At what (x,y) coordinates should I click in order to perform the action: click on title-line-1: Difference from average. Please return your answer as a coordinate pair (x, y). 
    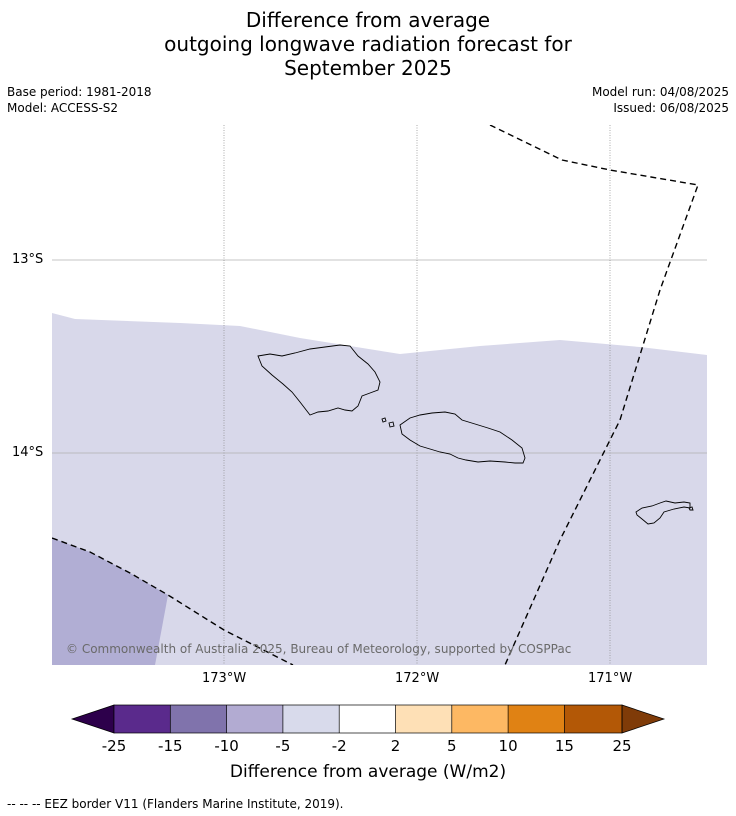
    Looking at the image, I should click on (368, 20).